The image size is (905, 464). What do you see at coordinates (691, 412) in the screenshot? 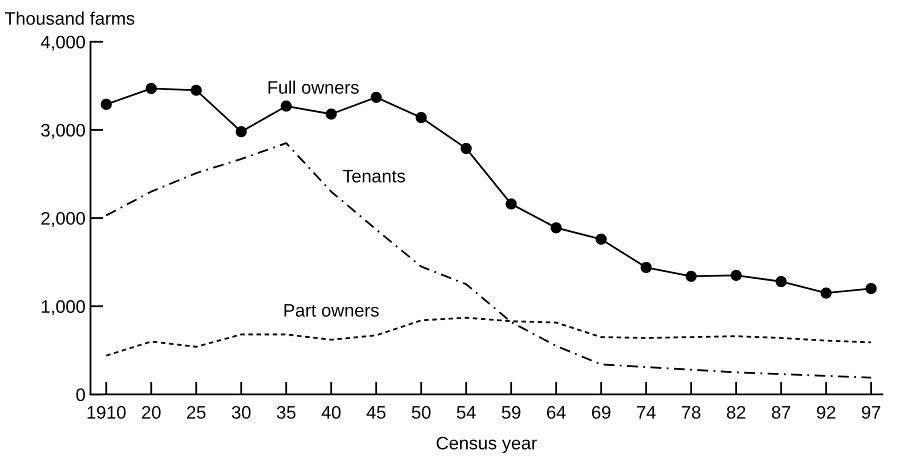
I see `x-tick-label: 78` at bounding box center [691, 412].